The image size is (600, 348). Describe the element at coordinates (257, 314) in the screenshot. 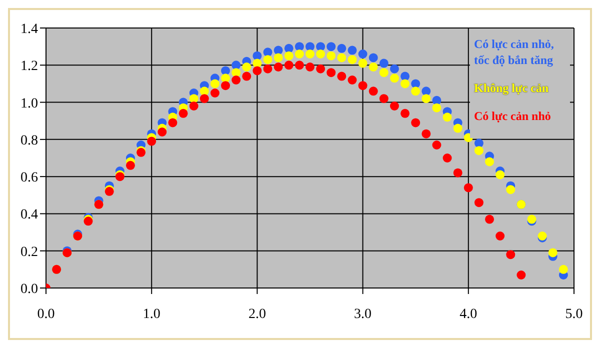

I see `x-tick-label: 2.0` at that location.